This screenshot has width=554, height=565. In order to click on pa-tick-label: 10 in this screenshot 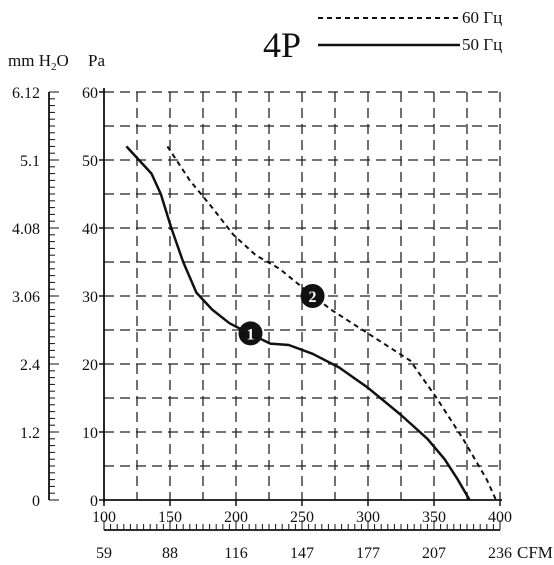, I will do `click(90, 433)`.